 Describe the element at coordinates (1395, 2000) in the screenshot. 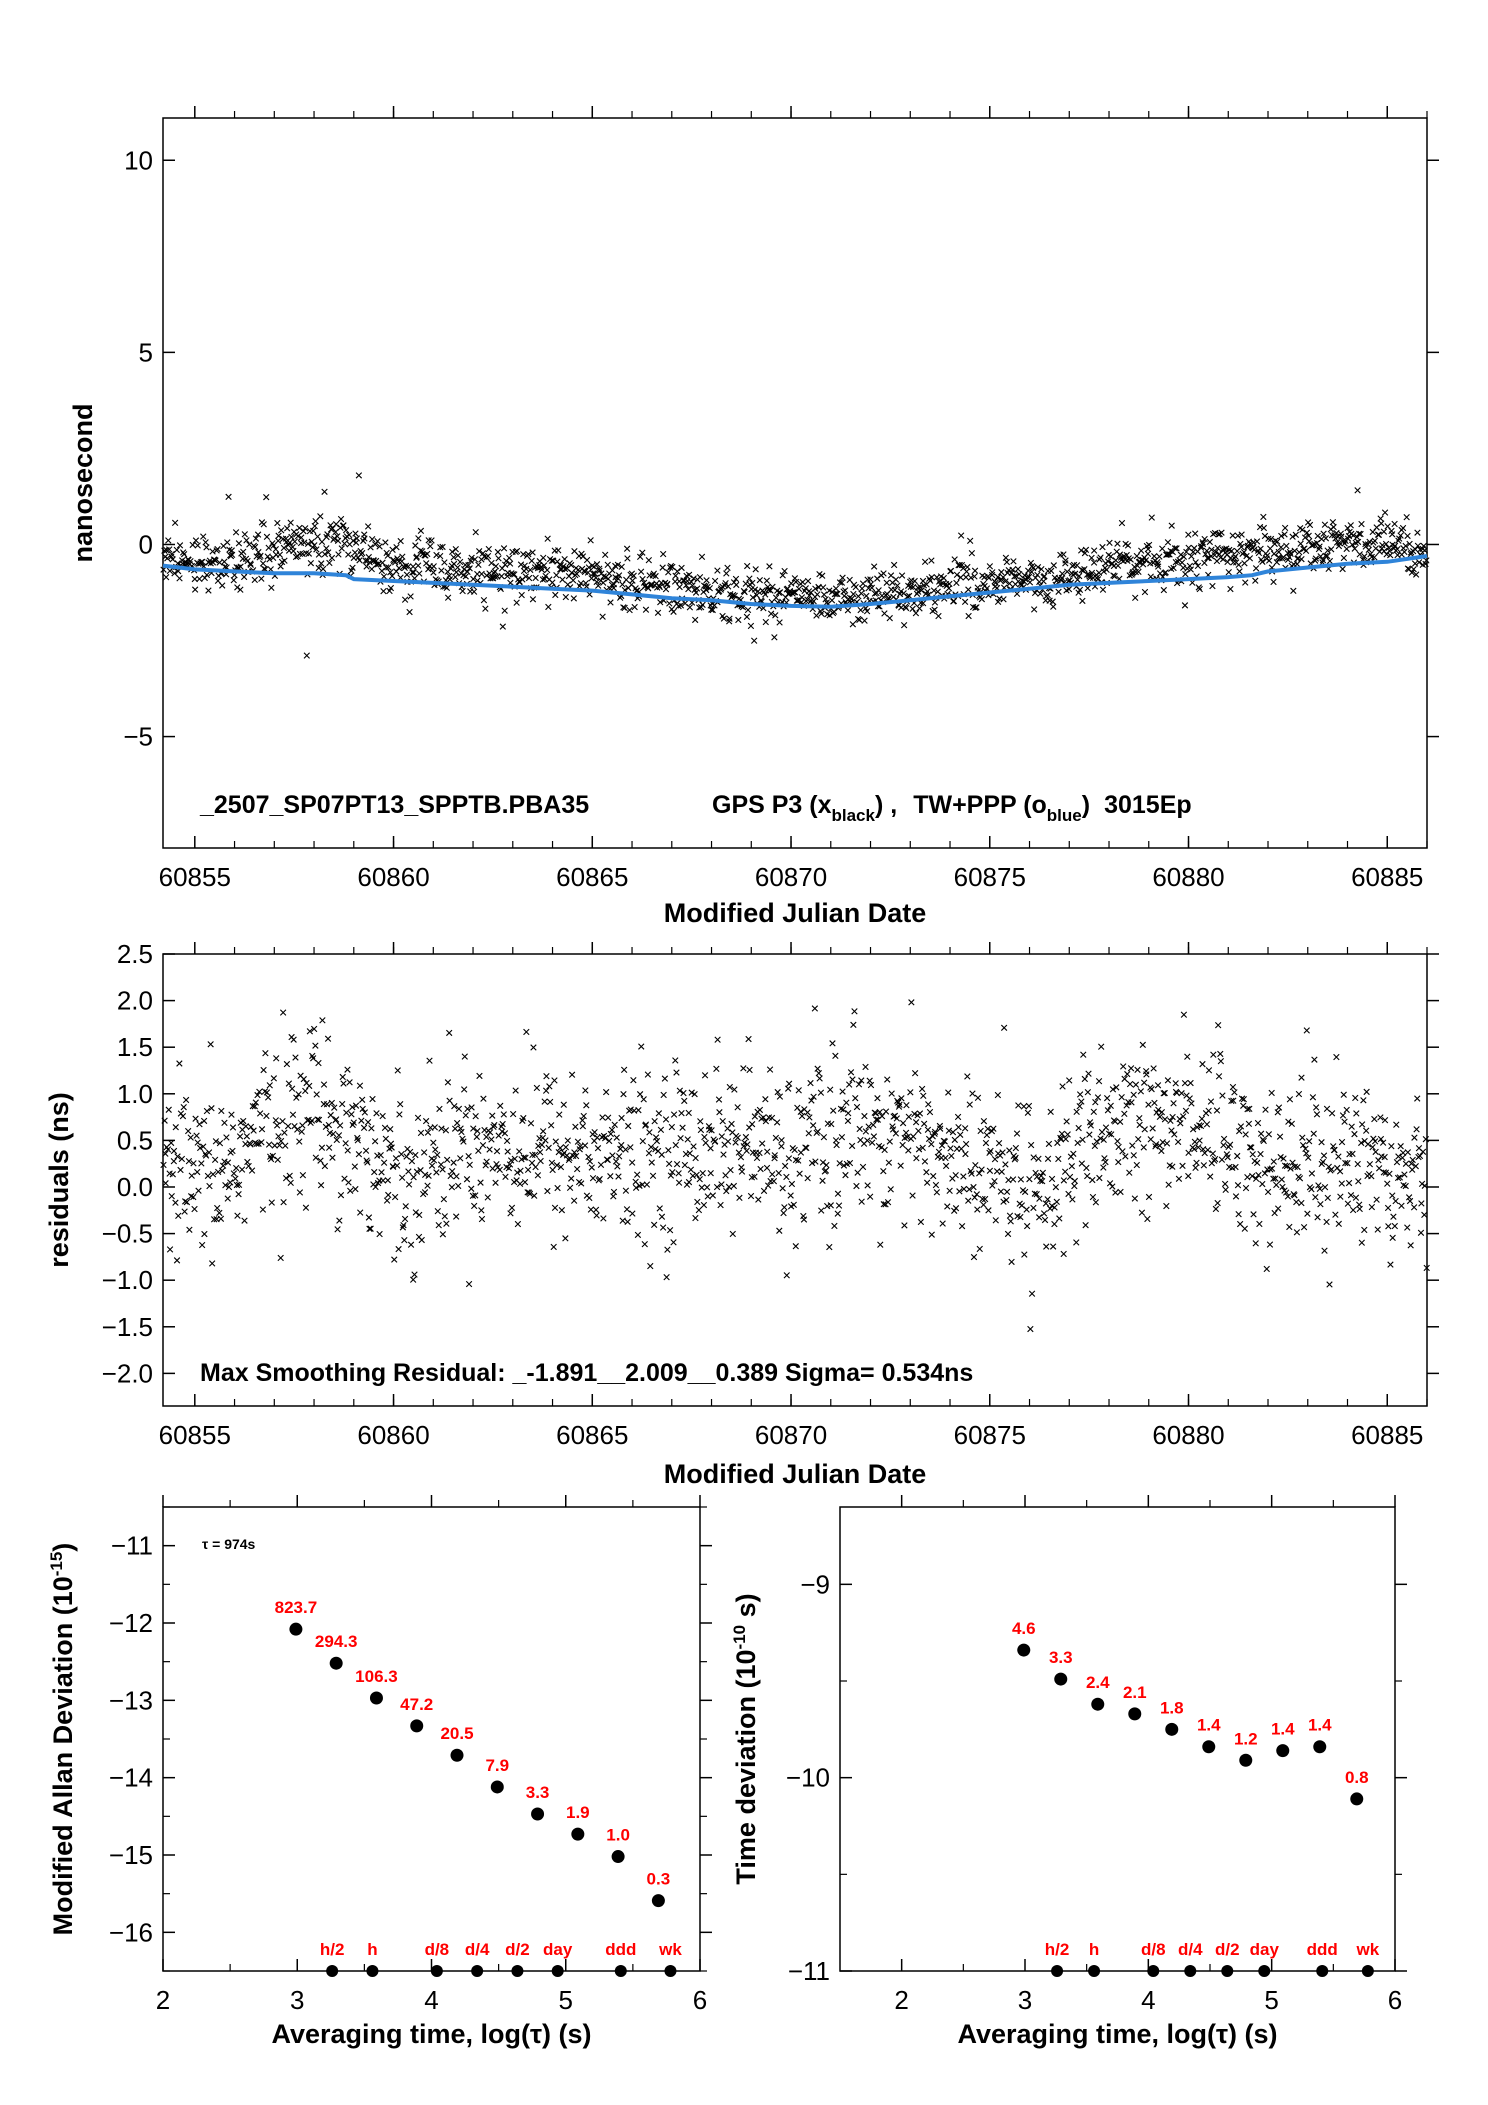

I see `tdev-xtick-label: 6` at that location.